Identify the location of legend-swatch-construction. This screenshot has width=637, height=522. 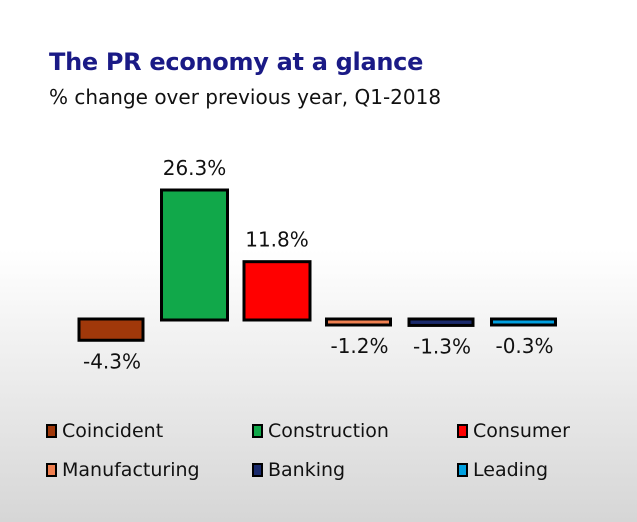
(257, 431).